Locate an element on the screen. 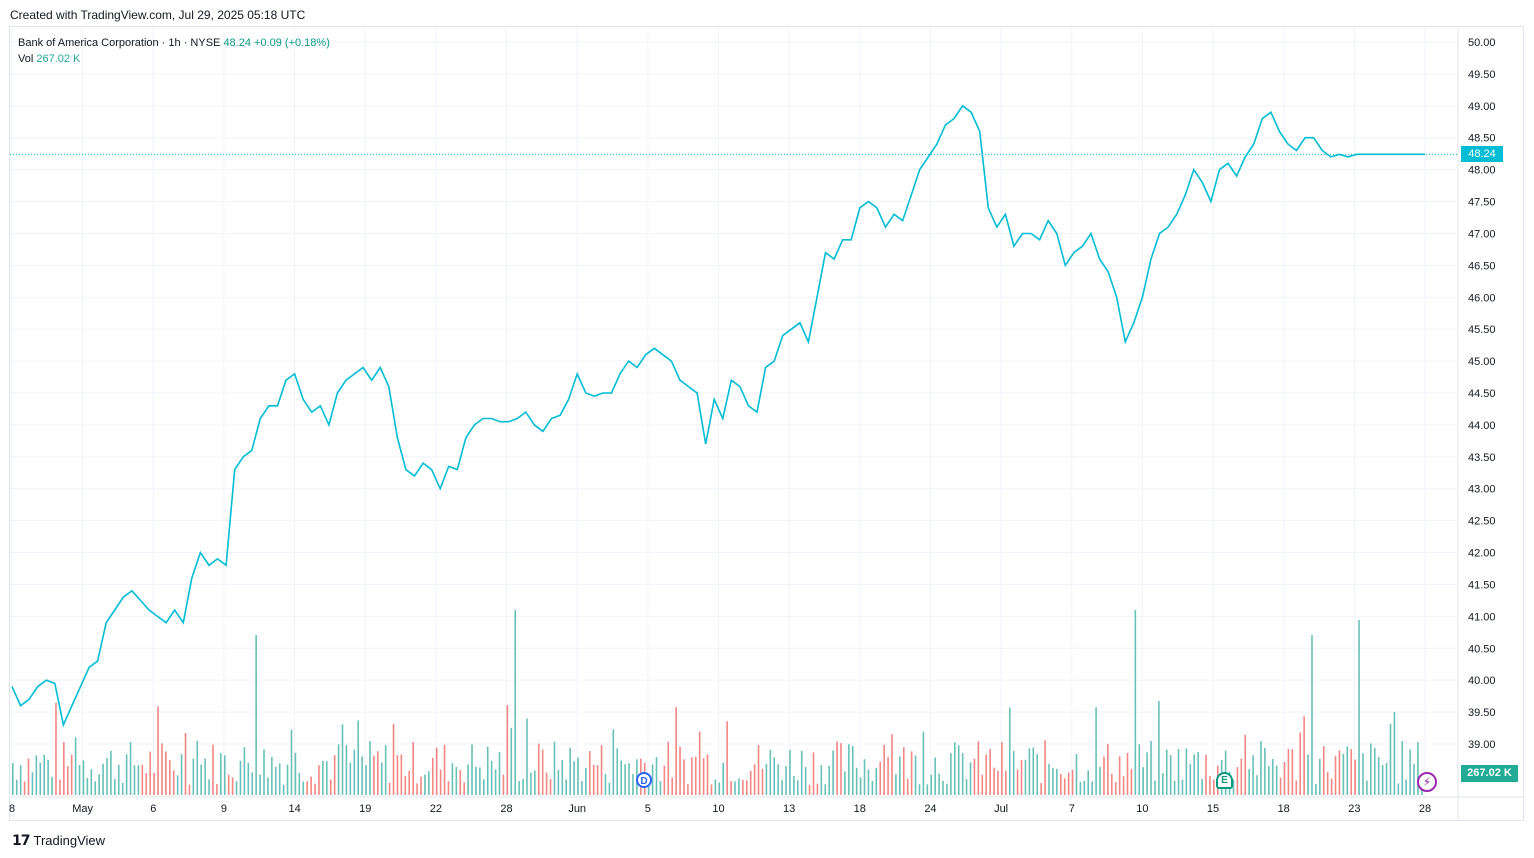 The image size is (1534, 858). y-tick-label: 46.00 is located at coordinates (1482, 298).